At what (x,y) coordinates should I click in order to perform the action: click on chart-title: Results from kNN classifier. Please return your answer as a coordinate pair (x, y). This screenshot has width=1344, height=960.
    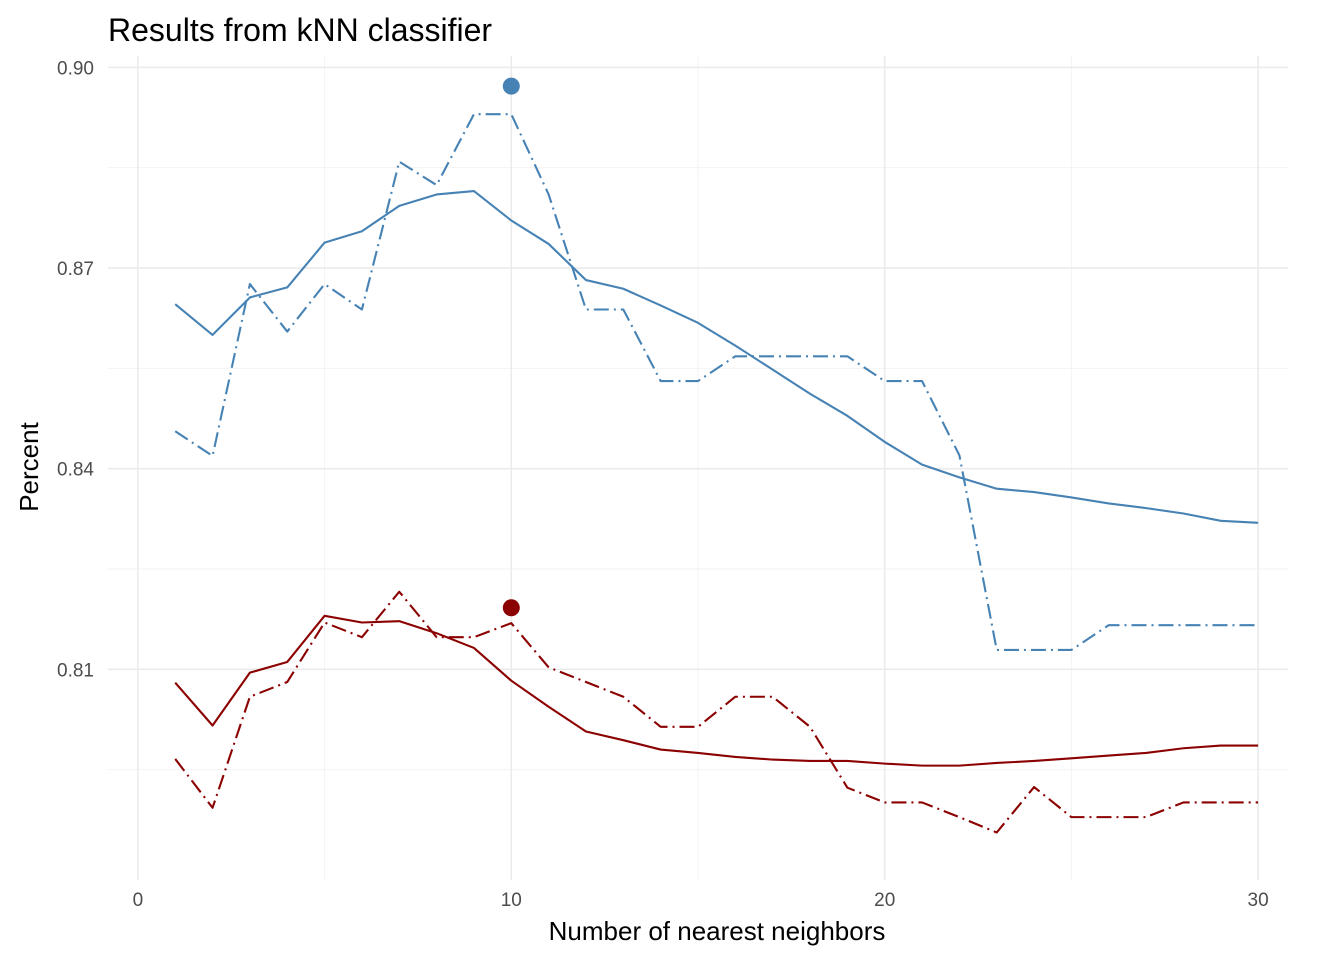
    Looking at the image, I should click on (300, 30).